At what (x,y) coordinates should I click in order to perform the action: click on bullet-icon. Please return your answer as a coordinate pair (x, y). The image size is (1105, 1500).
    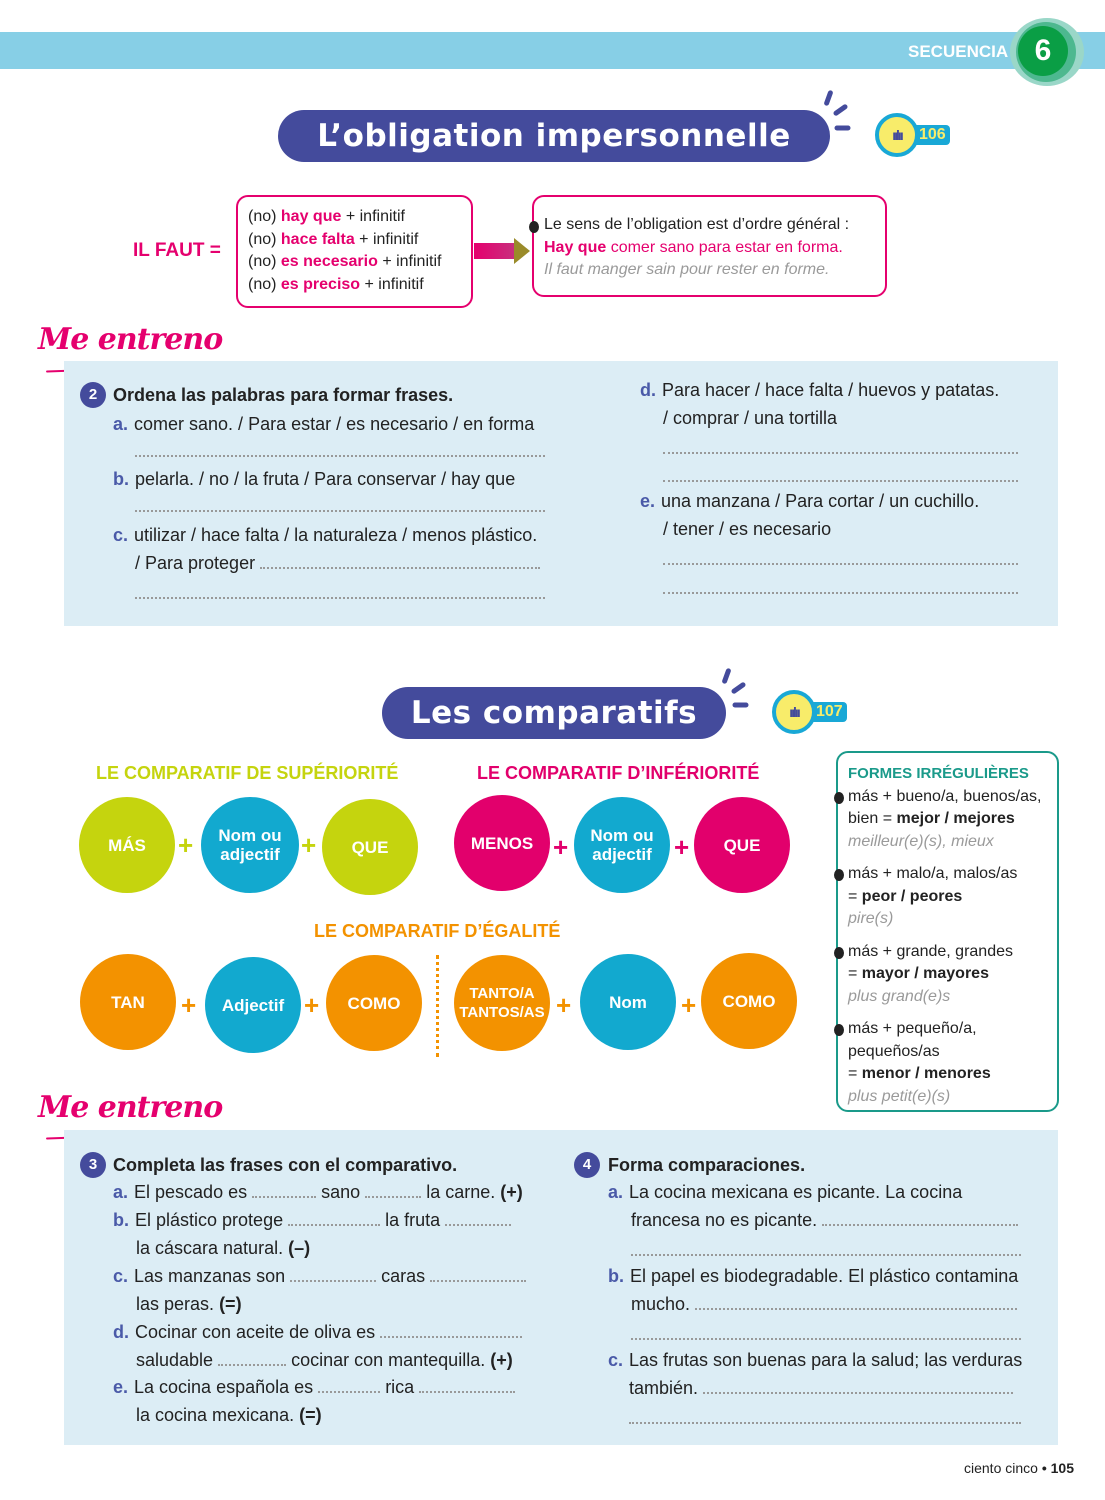
    Looking at the image, I should click on (534, 227).